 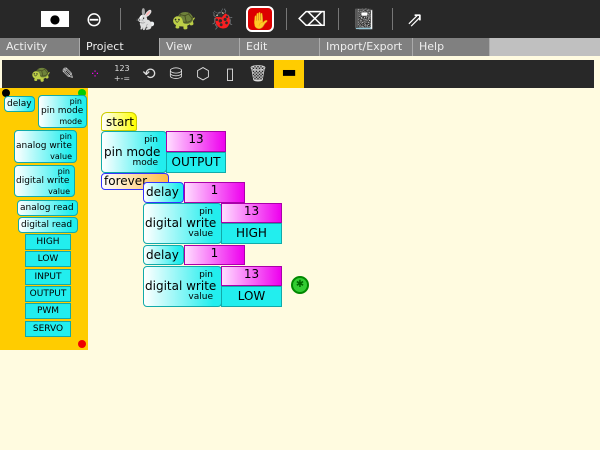 I want to click on palette-digital-write-block: pin digital write value, so click(x=44, y=181).